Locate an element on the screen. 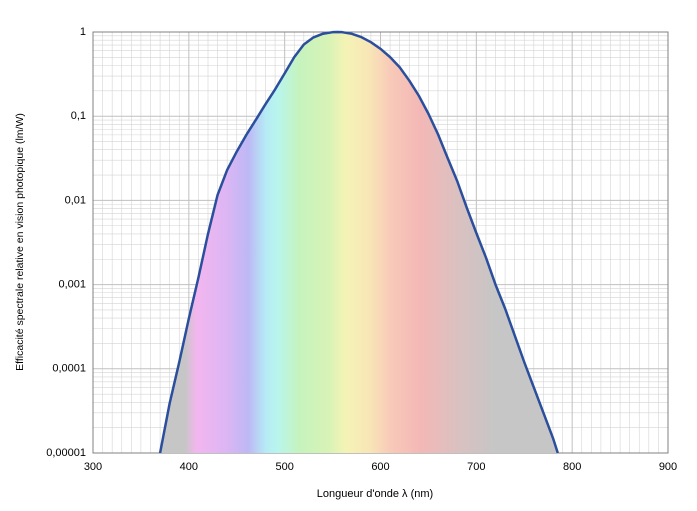  x-tick-label: 600 is located at coordinates (380, 467).